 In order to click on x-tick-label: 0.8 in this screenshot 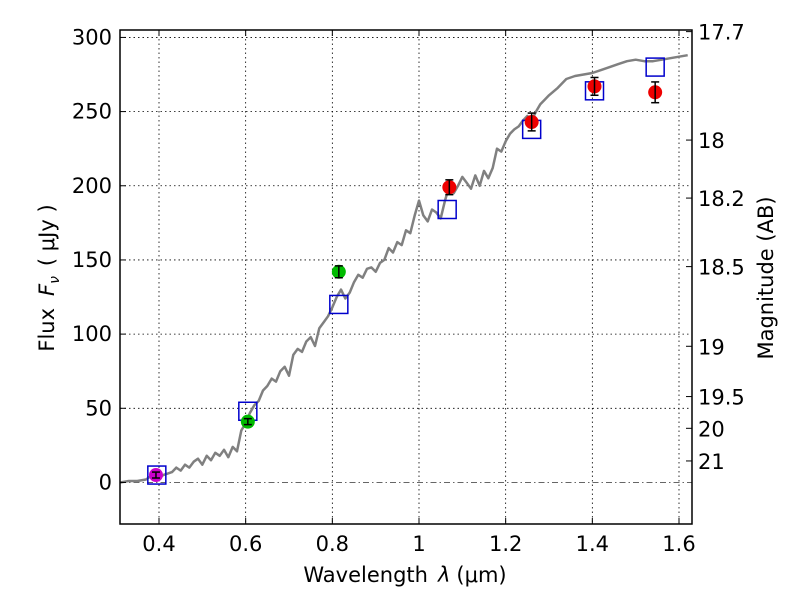, I will do `click(332, 544)`.